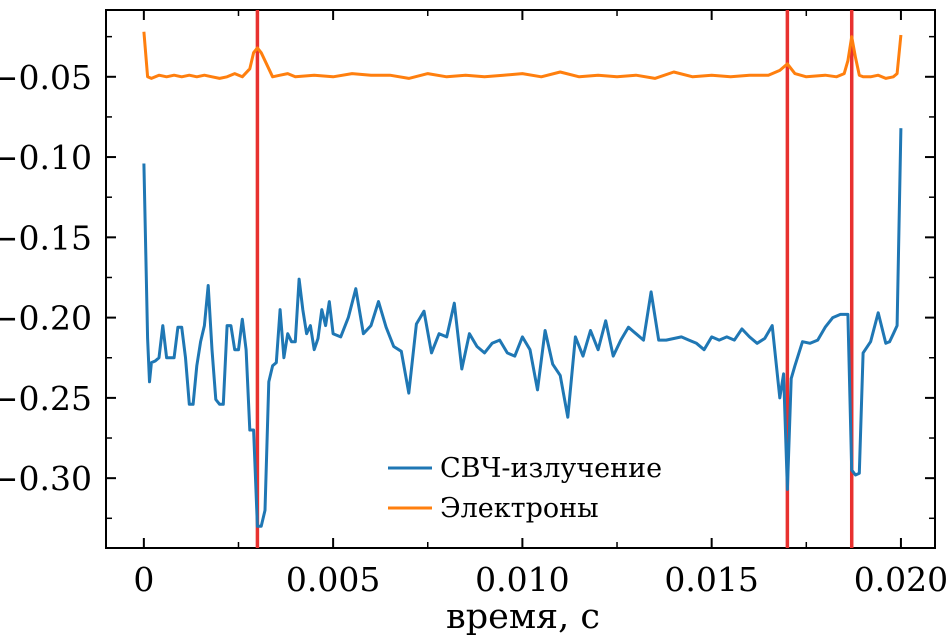 This screenshot has width=949, height=643. I want to click on y-tick-label: −0.25, so click(46, 398).